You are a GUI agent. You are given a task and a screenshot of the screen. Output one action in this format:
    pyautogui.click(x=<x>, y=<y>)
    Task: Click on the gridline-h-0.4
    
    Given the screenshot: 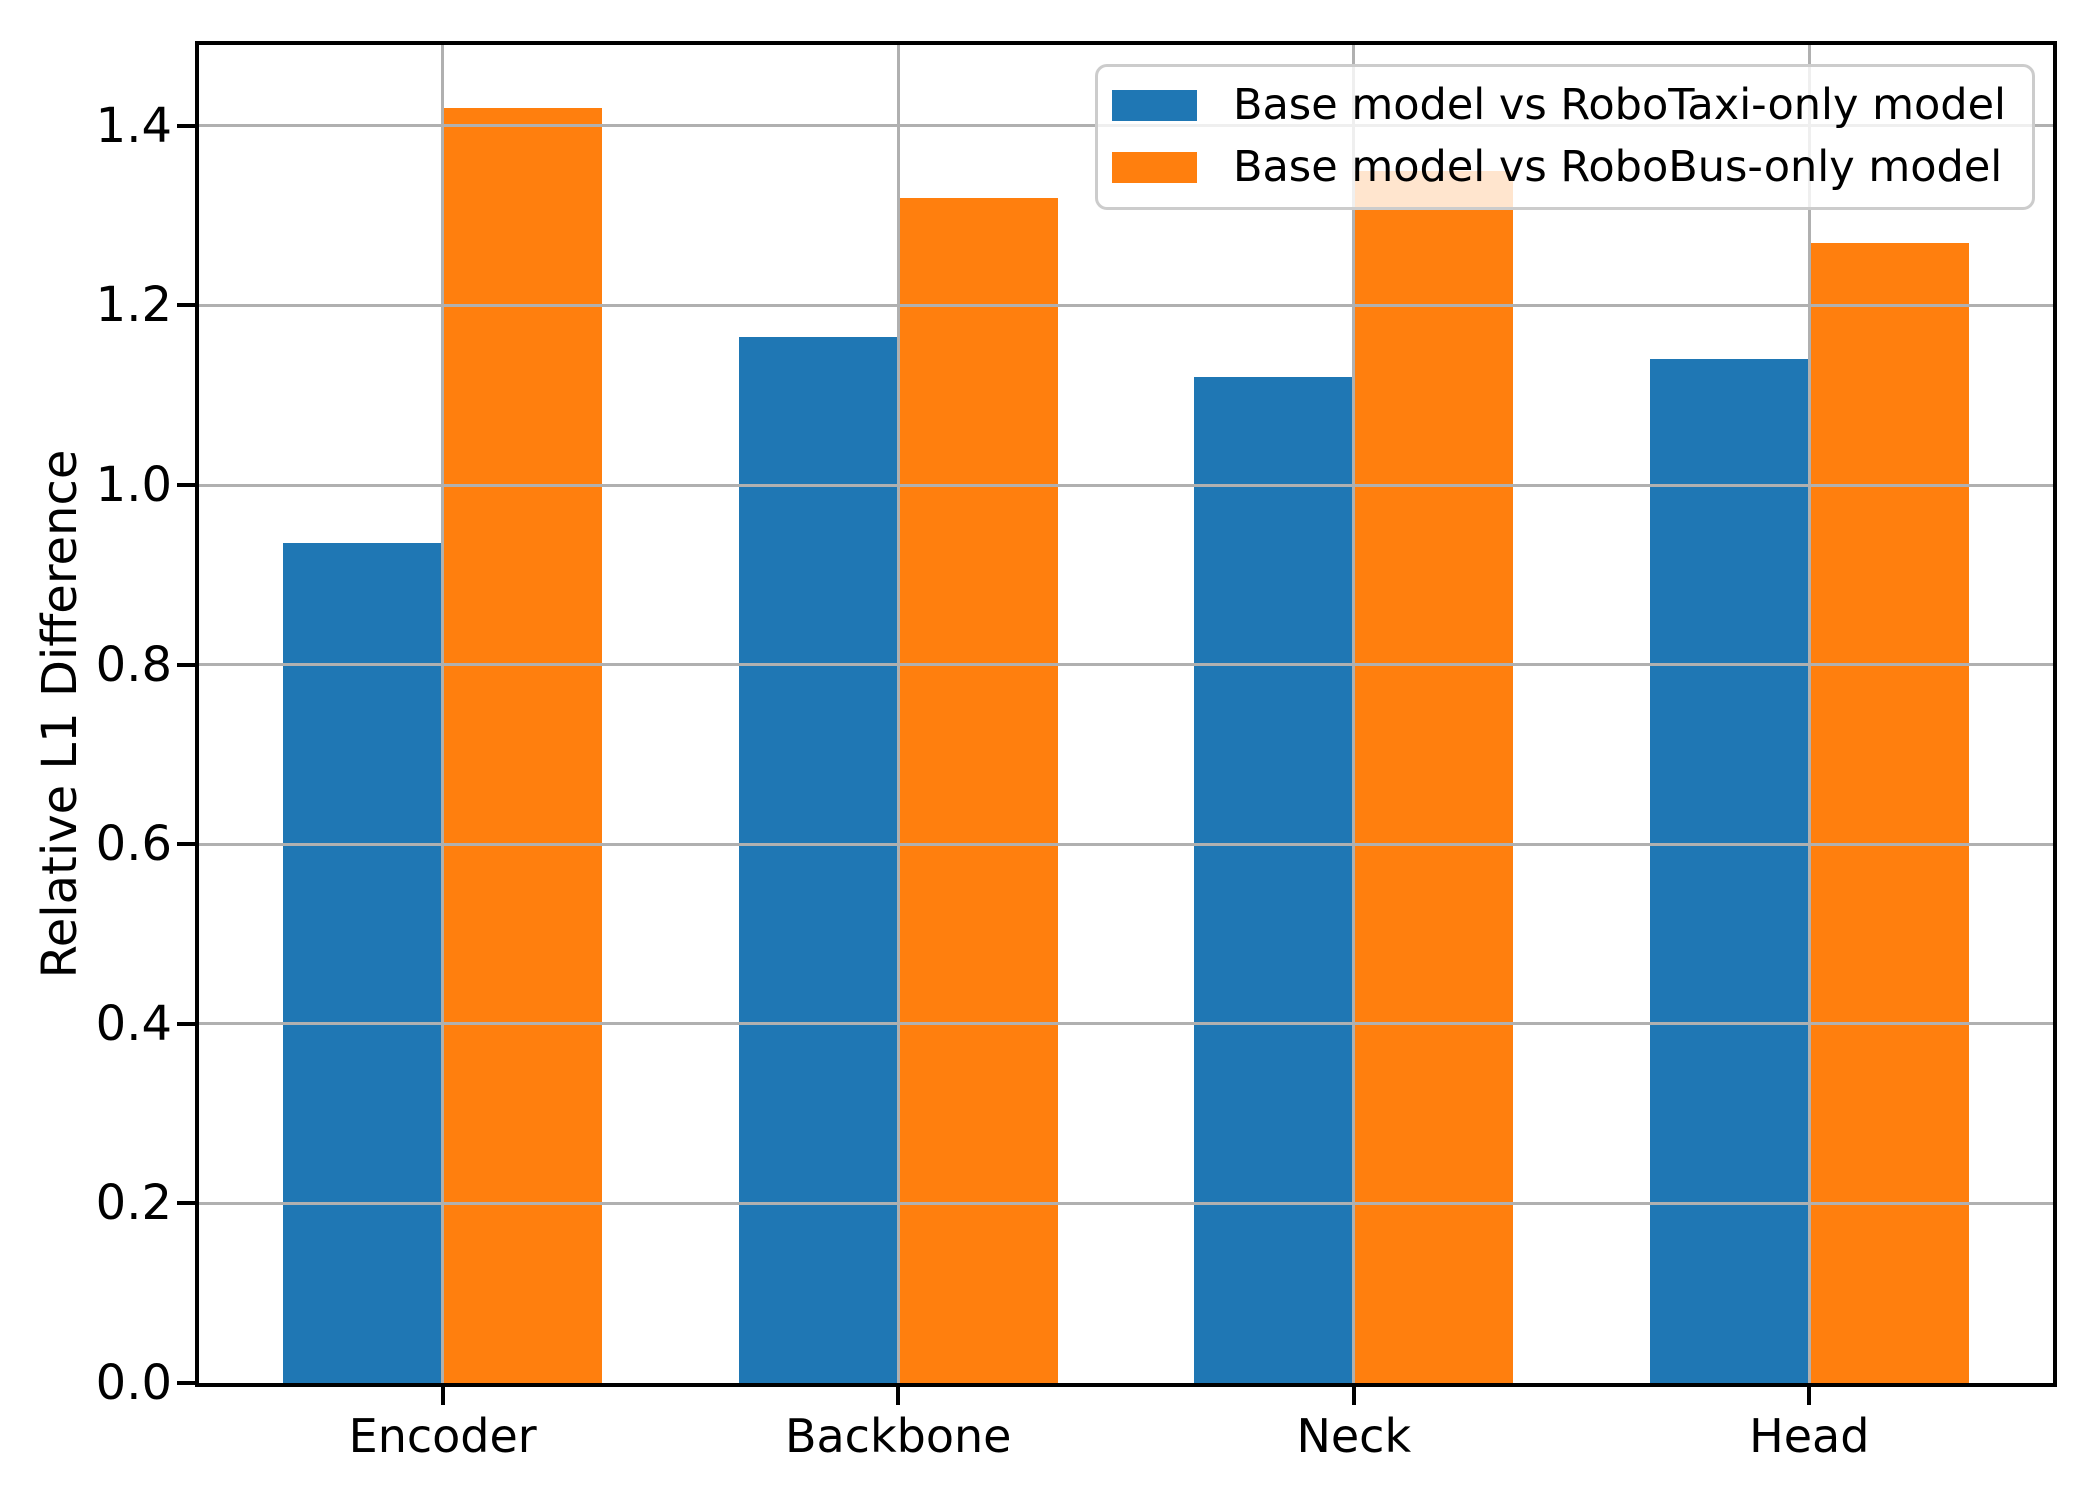 What is the action you would take?
    pyautogui.click(x=1126, y=1024)
    